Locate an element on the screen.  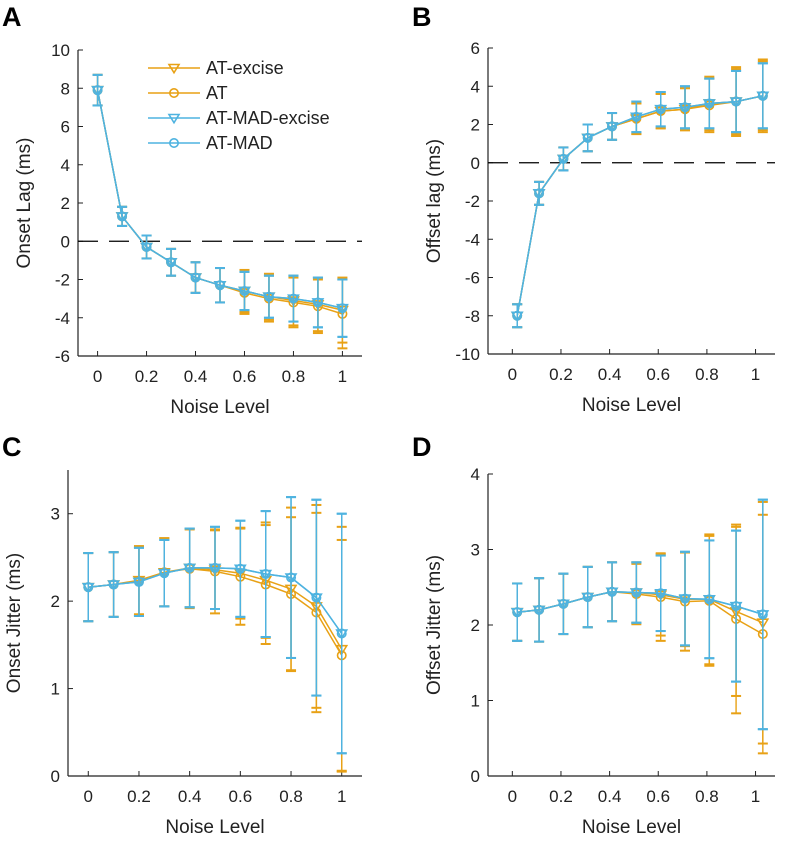
panel-label-b: B is located at coordinates (422, 17).